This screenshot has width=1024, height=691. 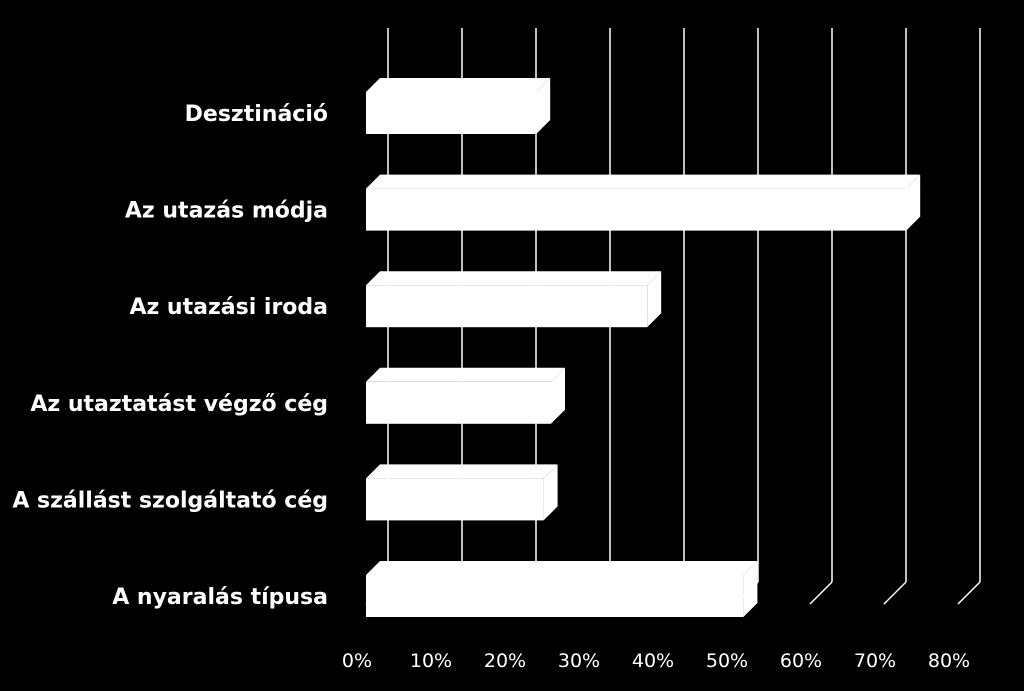 What do you see at coordinates (875, 661) in the screenshot?
I see `x-tick-label: 70%` at bounding box center [875, 661].